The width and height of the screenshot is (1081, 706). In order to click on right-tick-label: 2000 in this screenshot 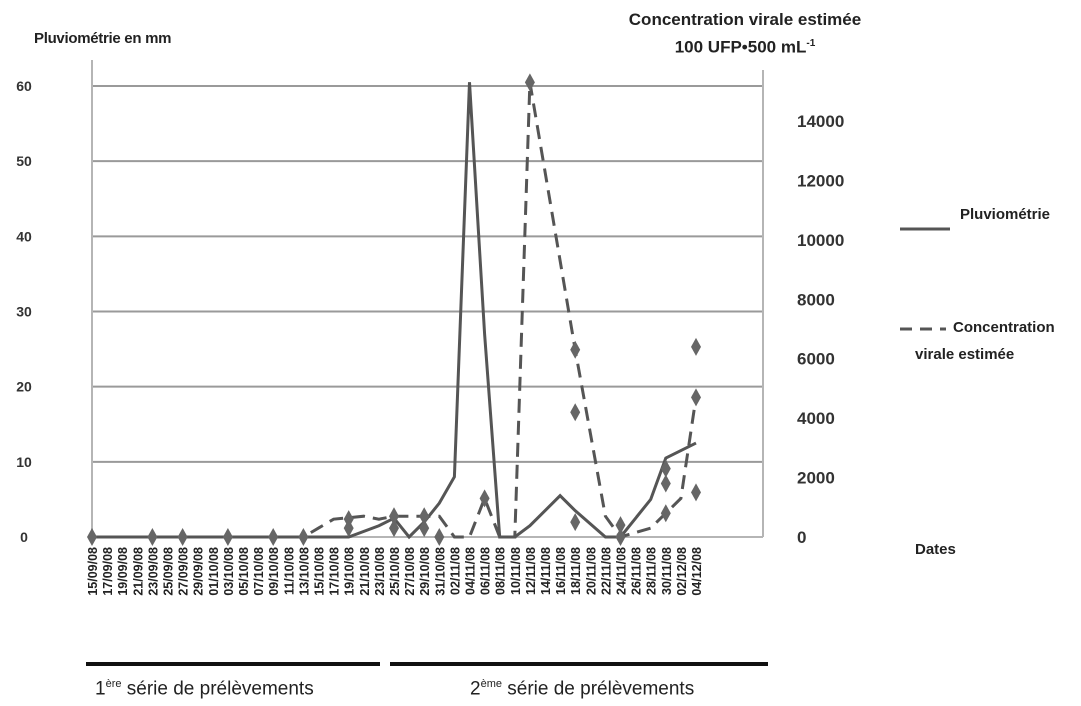, I will do `click(816, 478)`.